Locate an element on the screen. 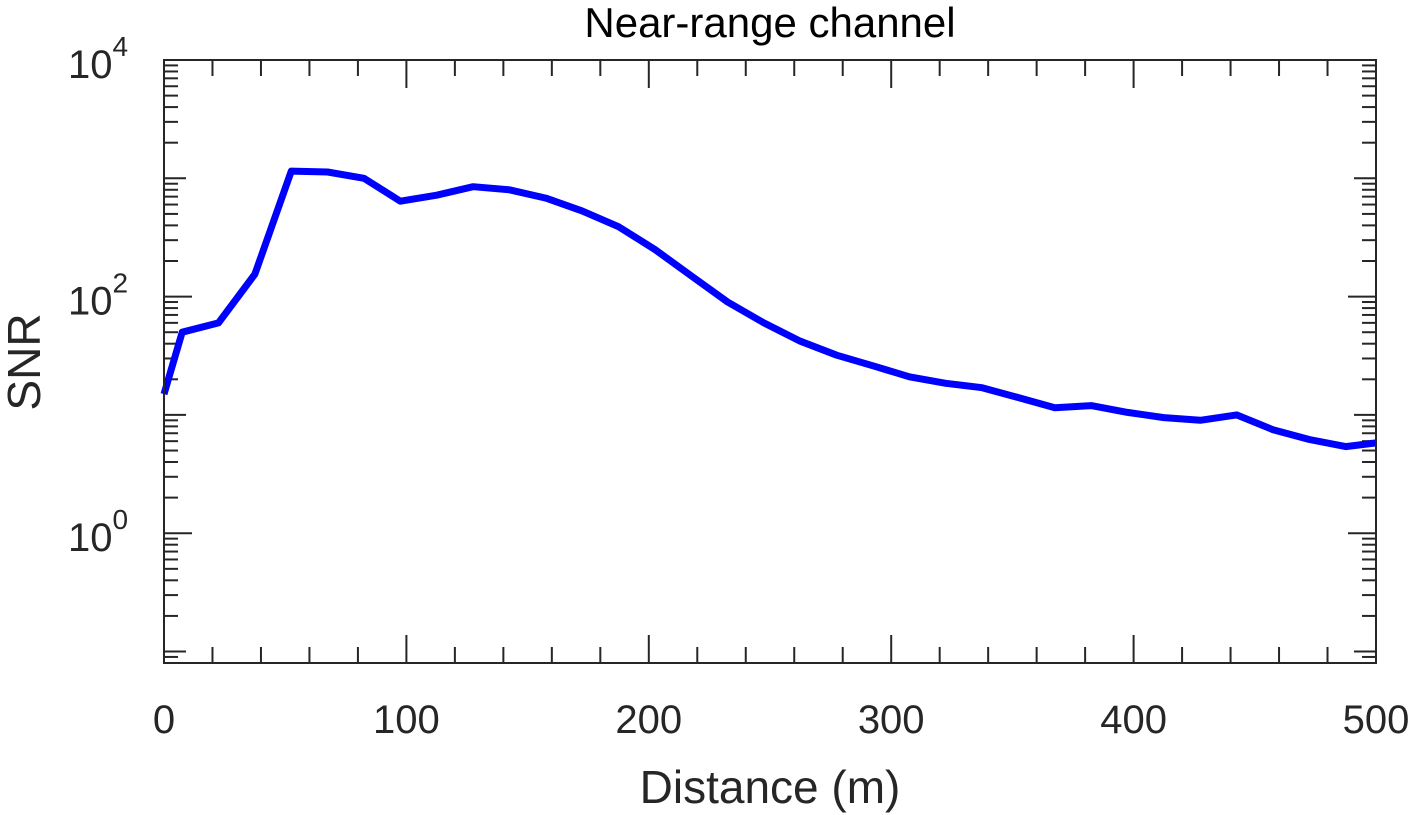  y-tick-label: 10⁴ is located at coordinates (98, 59).